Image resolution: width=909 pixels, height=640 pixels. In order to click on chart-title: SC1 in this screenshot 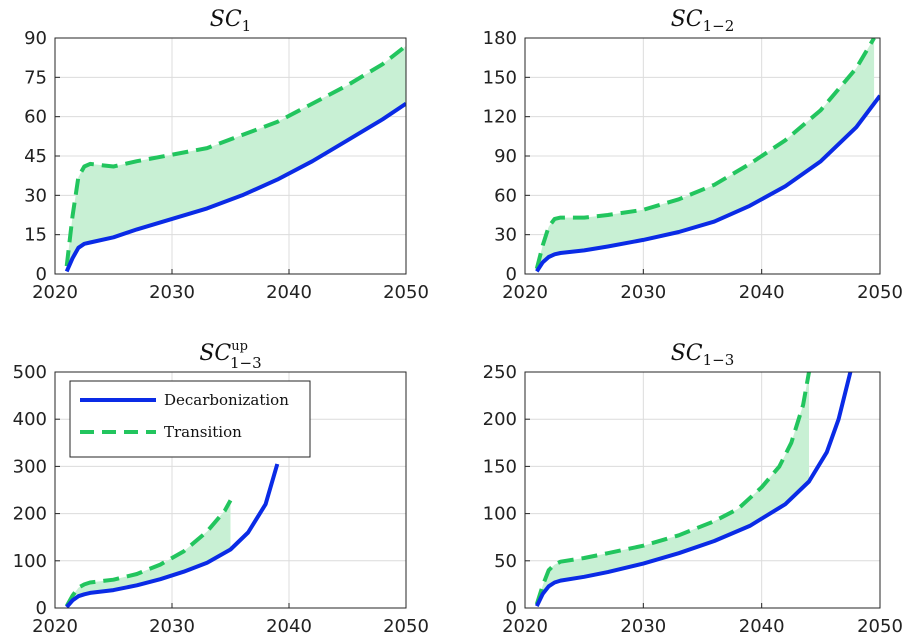, I will do `click(230, 21)`.